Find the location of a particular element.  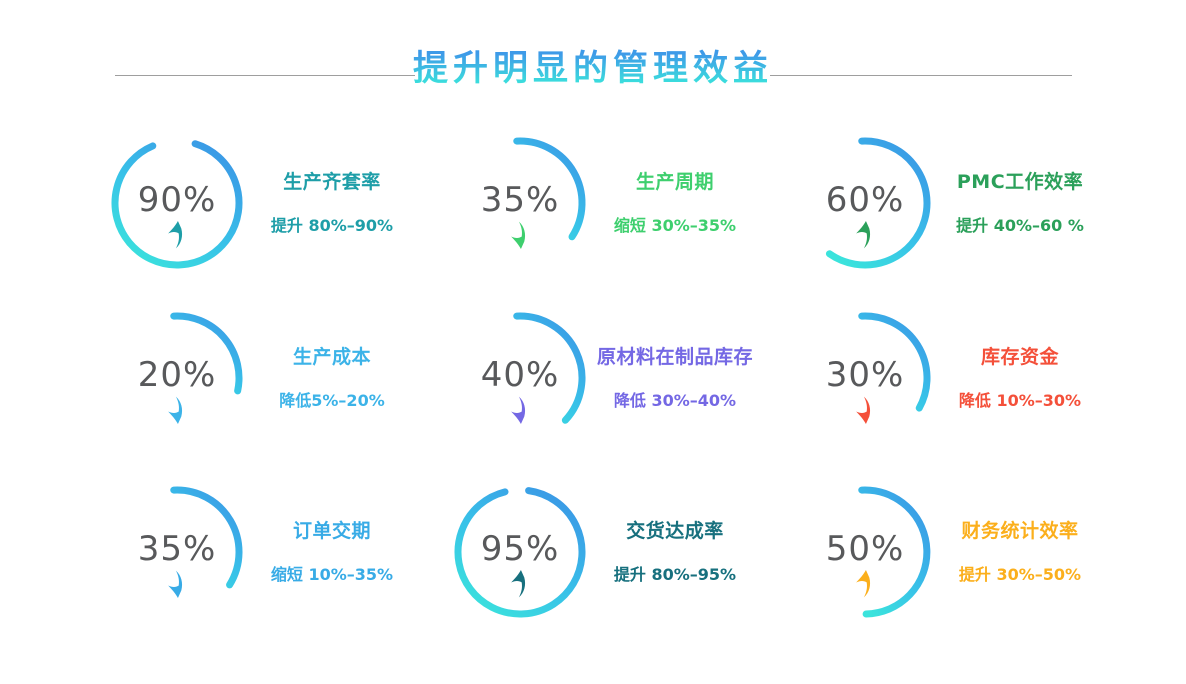

metric-label: 交货达成率 is located at coordinates (675, 531).